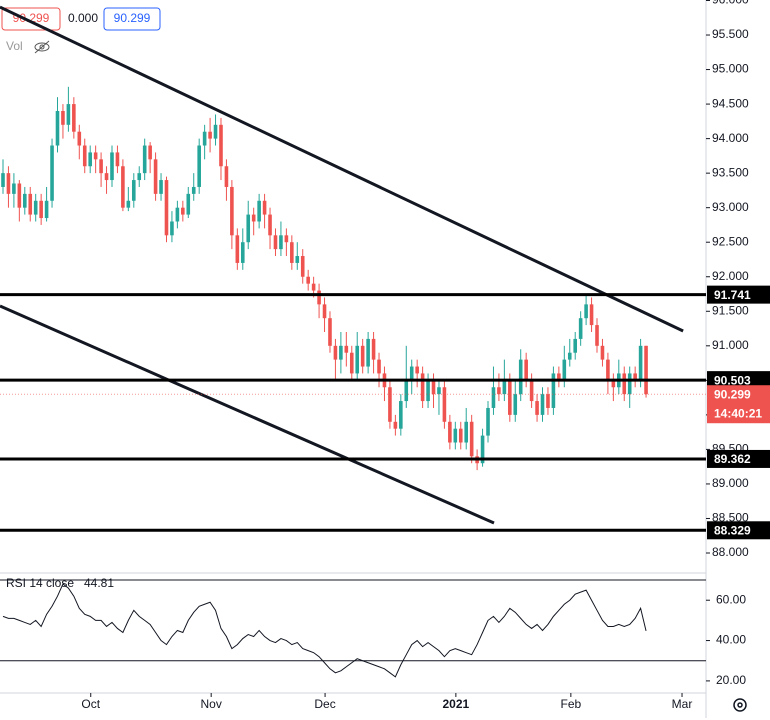  What do you see at coordinates (730, 310) in the screenshot?
I see `y-tick-label: 91.500` at bounding box center [730, 310].